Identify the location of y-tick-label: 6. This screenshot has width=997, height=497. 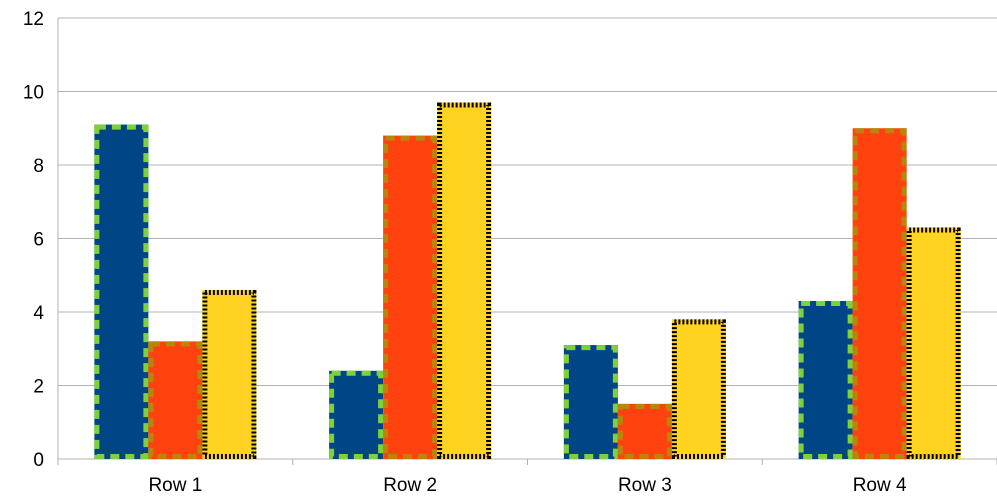
(38, 240).